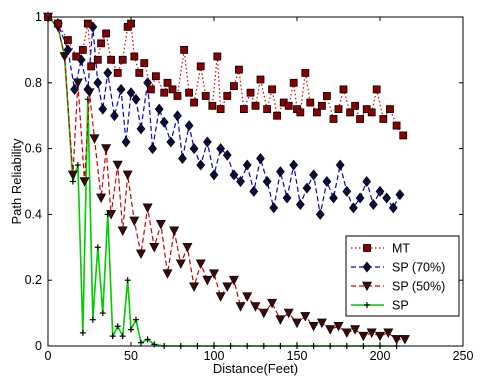  What do you see at coordinates (401, 249) in the screenshot?
I see `legend-label: MT` at bounding box center [401, 249].